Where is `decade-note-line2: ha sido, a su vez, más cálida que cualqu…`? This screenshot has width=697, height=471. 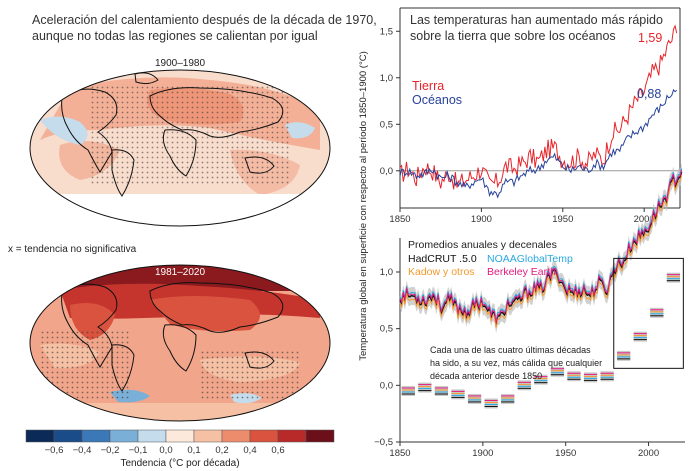 decade-note-line2: ha sido, a su vez, más cálida que cualqu… is located at coordinates (516, 363).